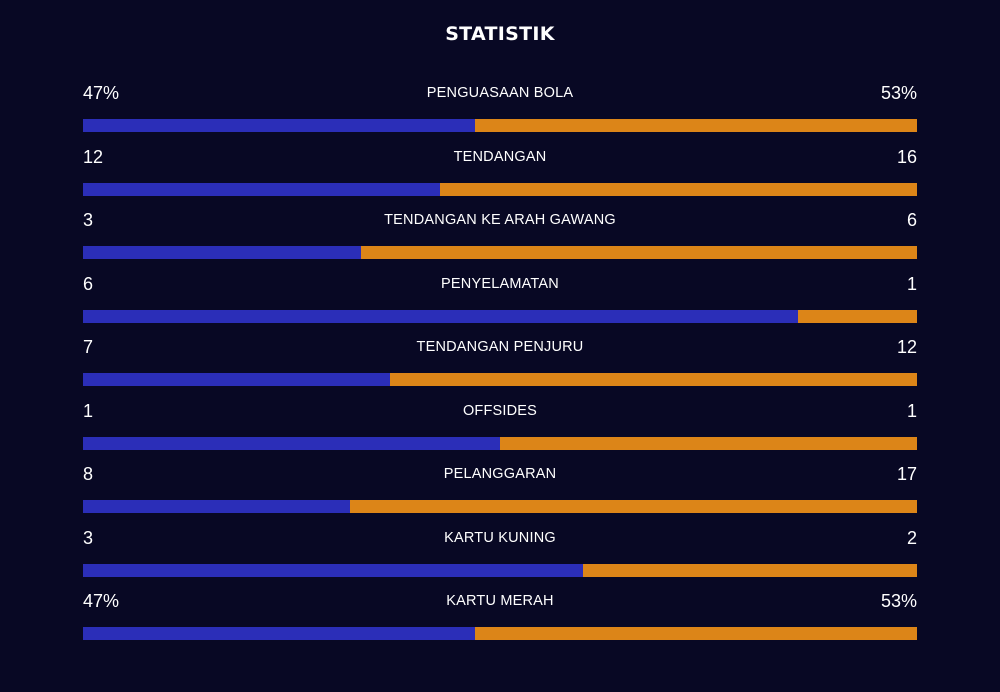 This screenshot has width=1000, height=692. Describe the element at coordinates (500, 494) in the screenshot. I see `stat-row: 8 PELANGGARAN 17` at that location.